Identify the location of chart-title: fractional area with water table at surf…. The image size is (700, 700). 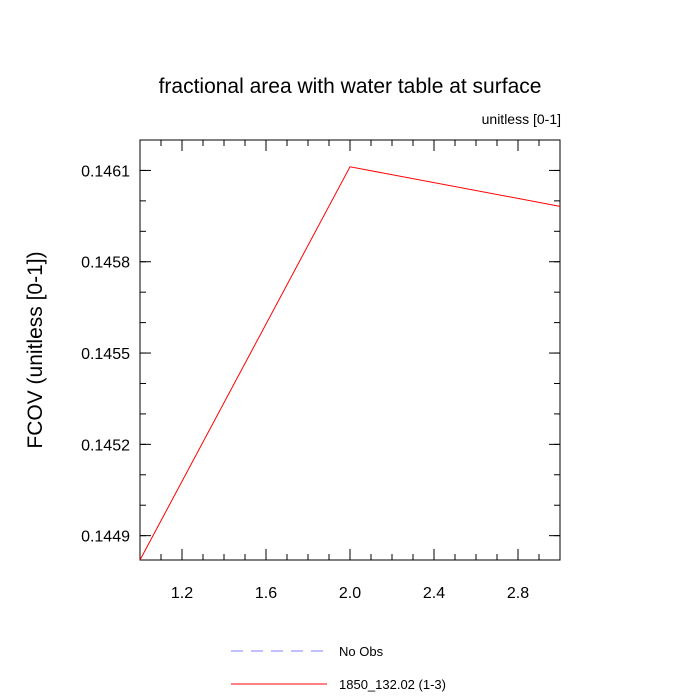
(350, 86).